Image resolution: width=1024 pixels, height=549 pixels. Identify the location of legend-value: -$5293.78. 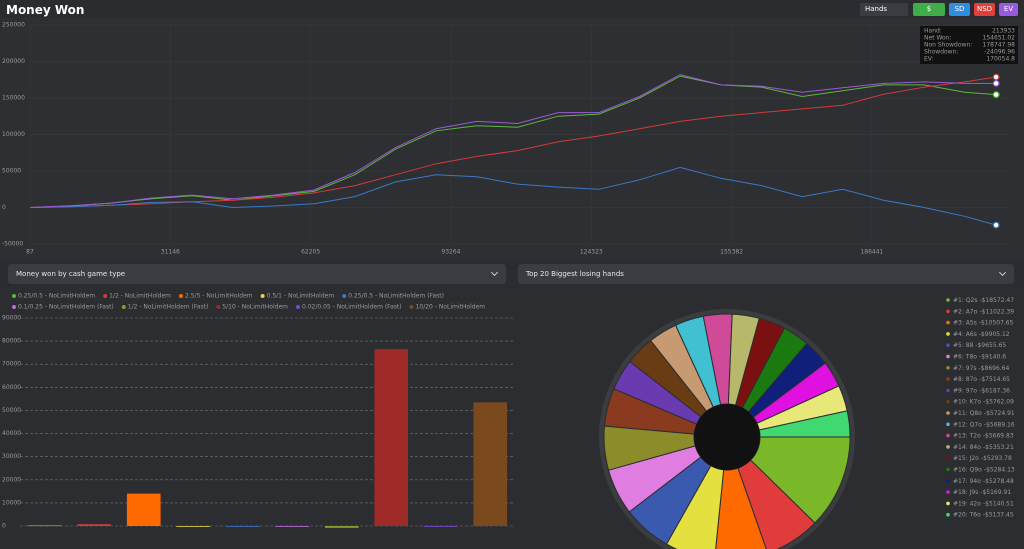
(996, 458).